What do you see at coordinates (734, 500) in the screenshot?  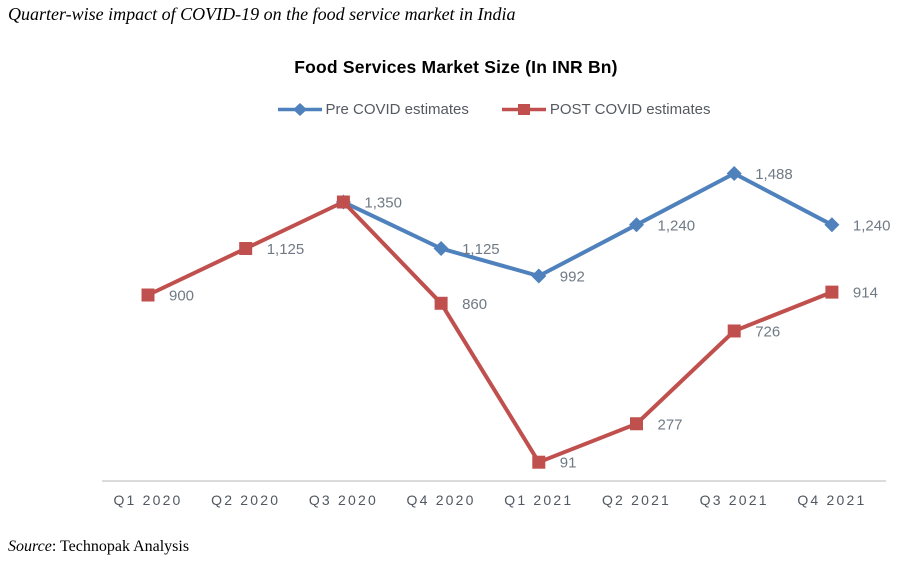 I see `x-axis-label: Q3 2021` at bounding box center [734, 500].